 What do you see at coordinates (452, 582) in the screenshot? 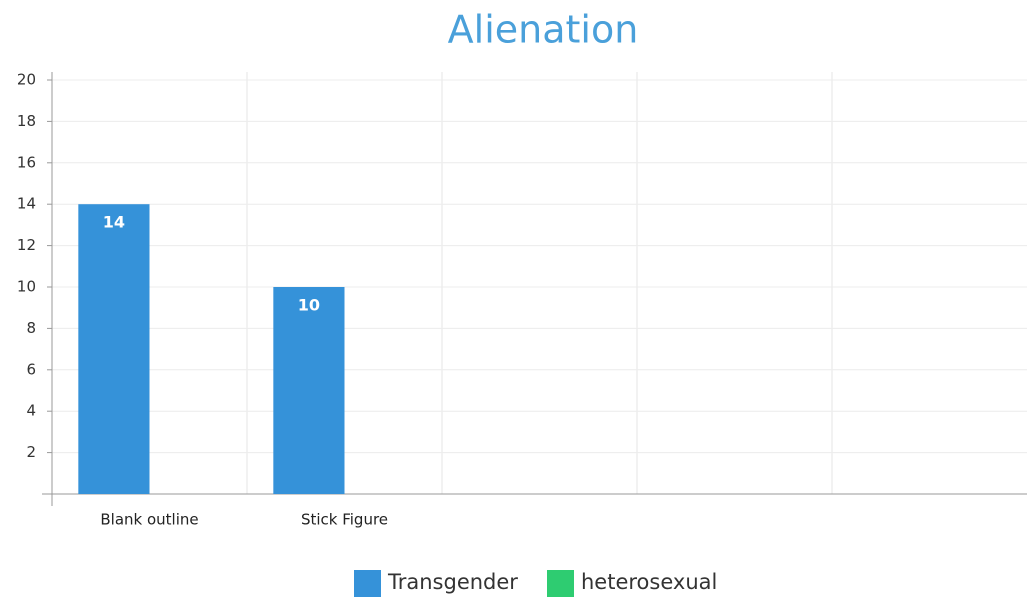
I see `legend-label: Transgender` at bounding box center [452, 582].